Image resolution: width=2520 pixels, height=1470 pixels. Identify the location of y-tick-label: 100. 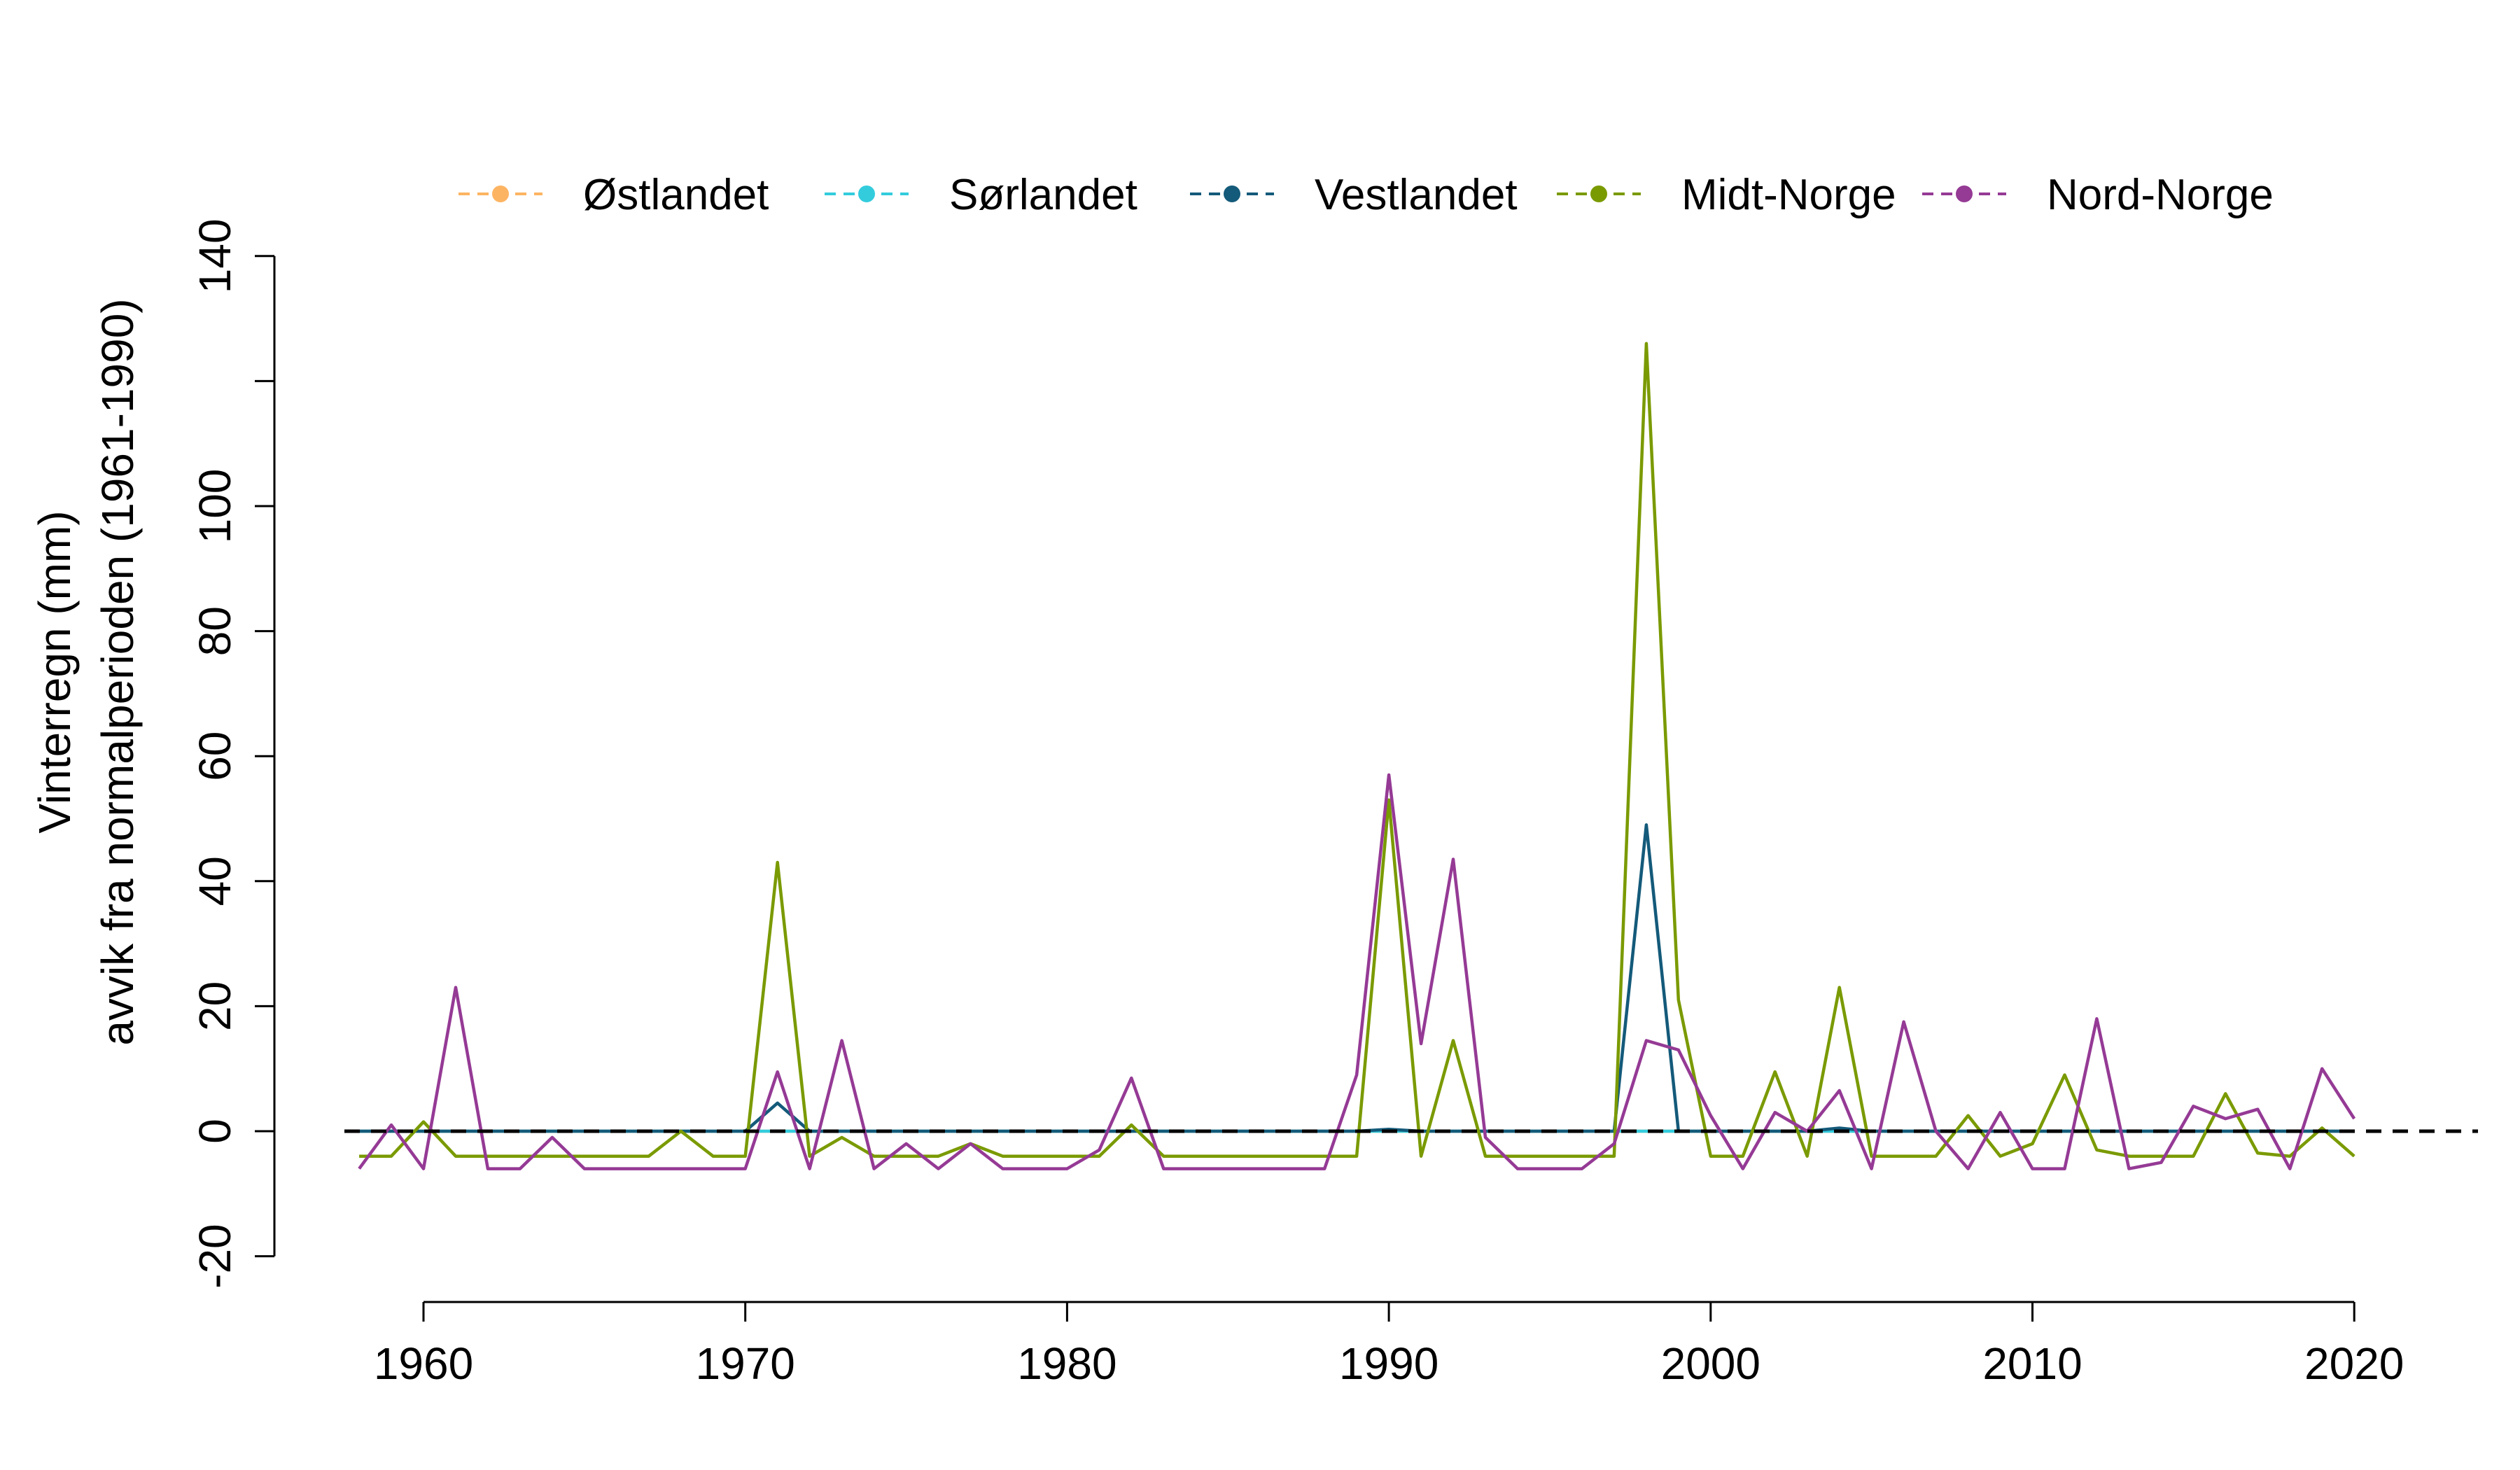
(215, 506).